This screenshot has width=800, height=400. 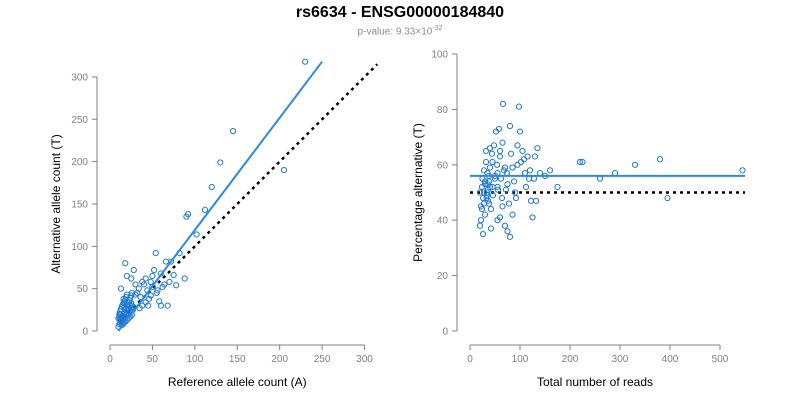 I want to click on panel-left-y-tick-label-0: 0, so click(x=85, y=332).